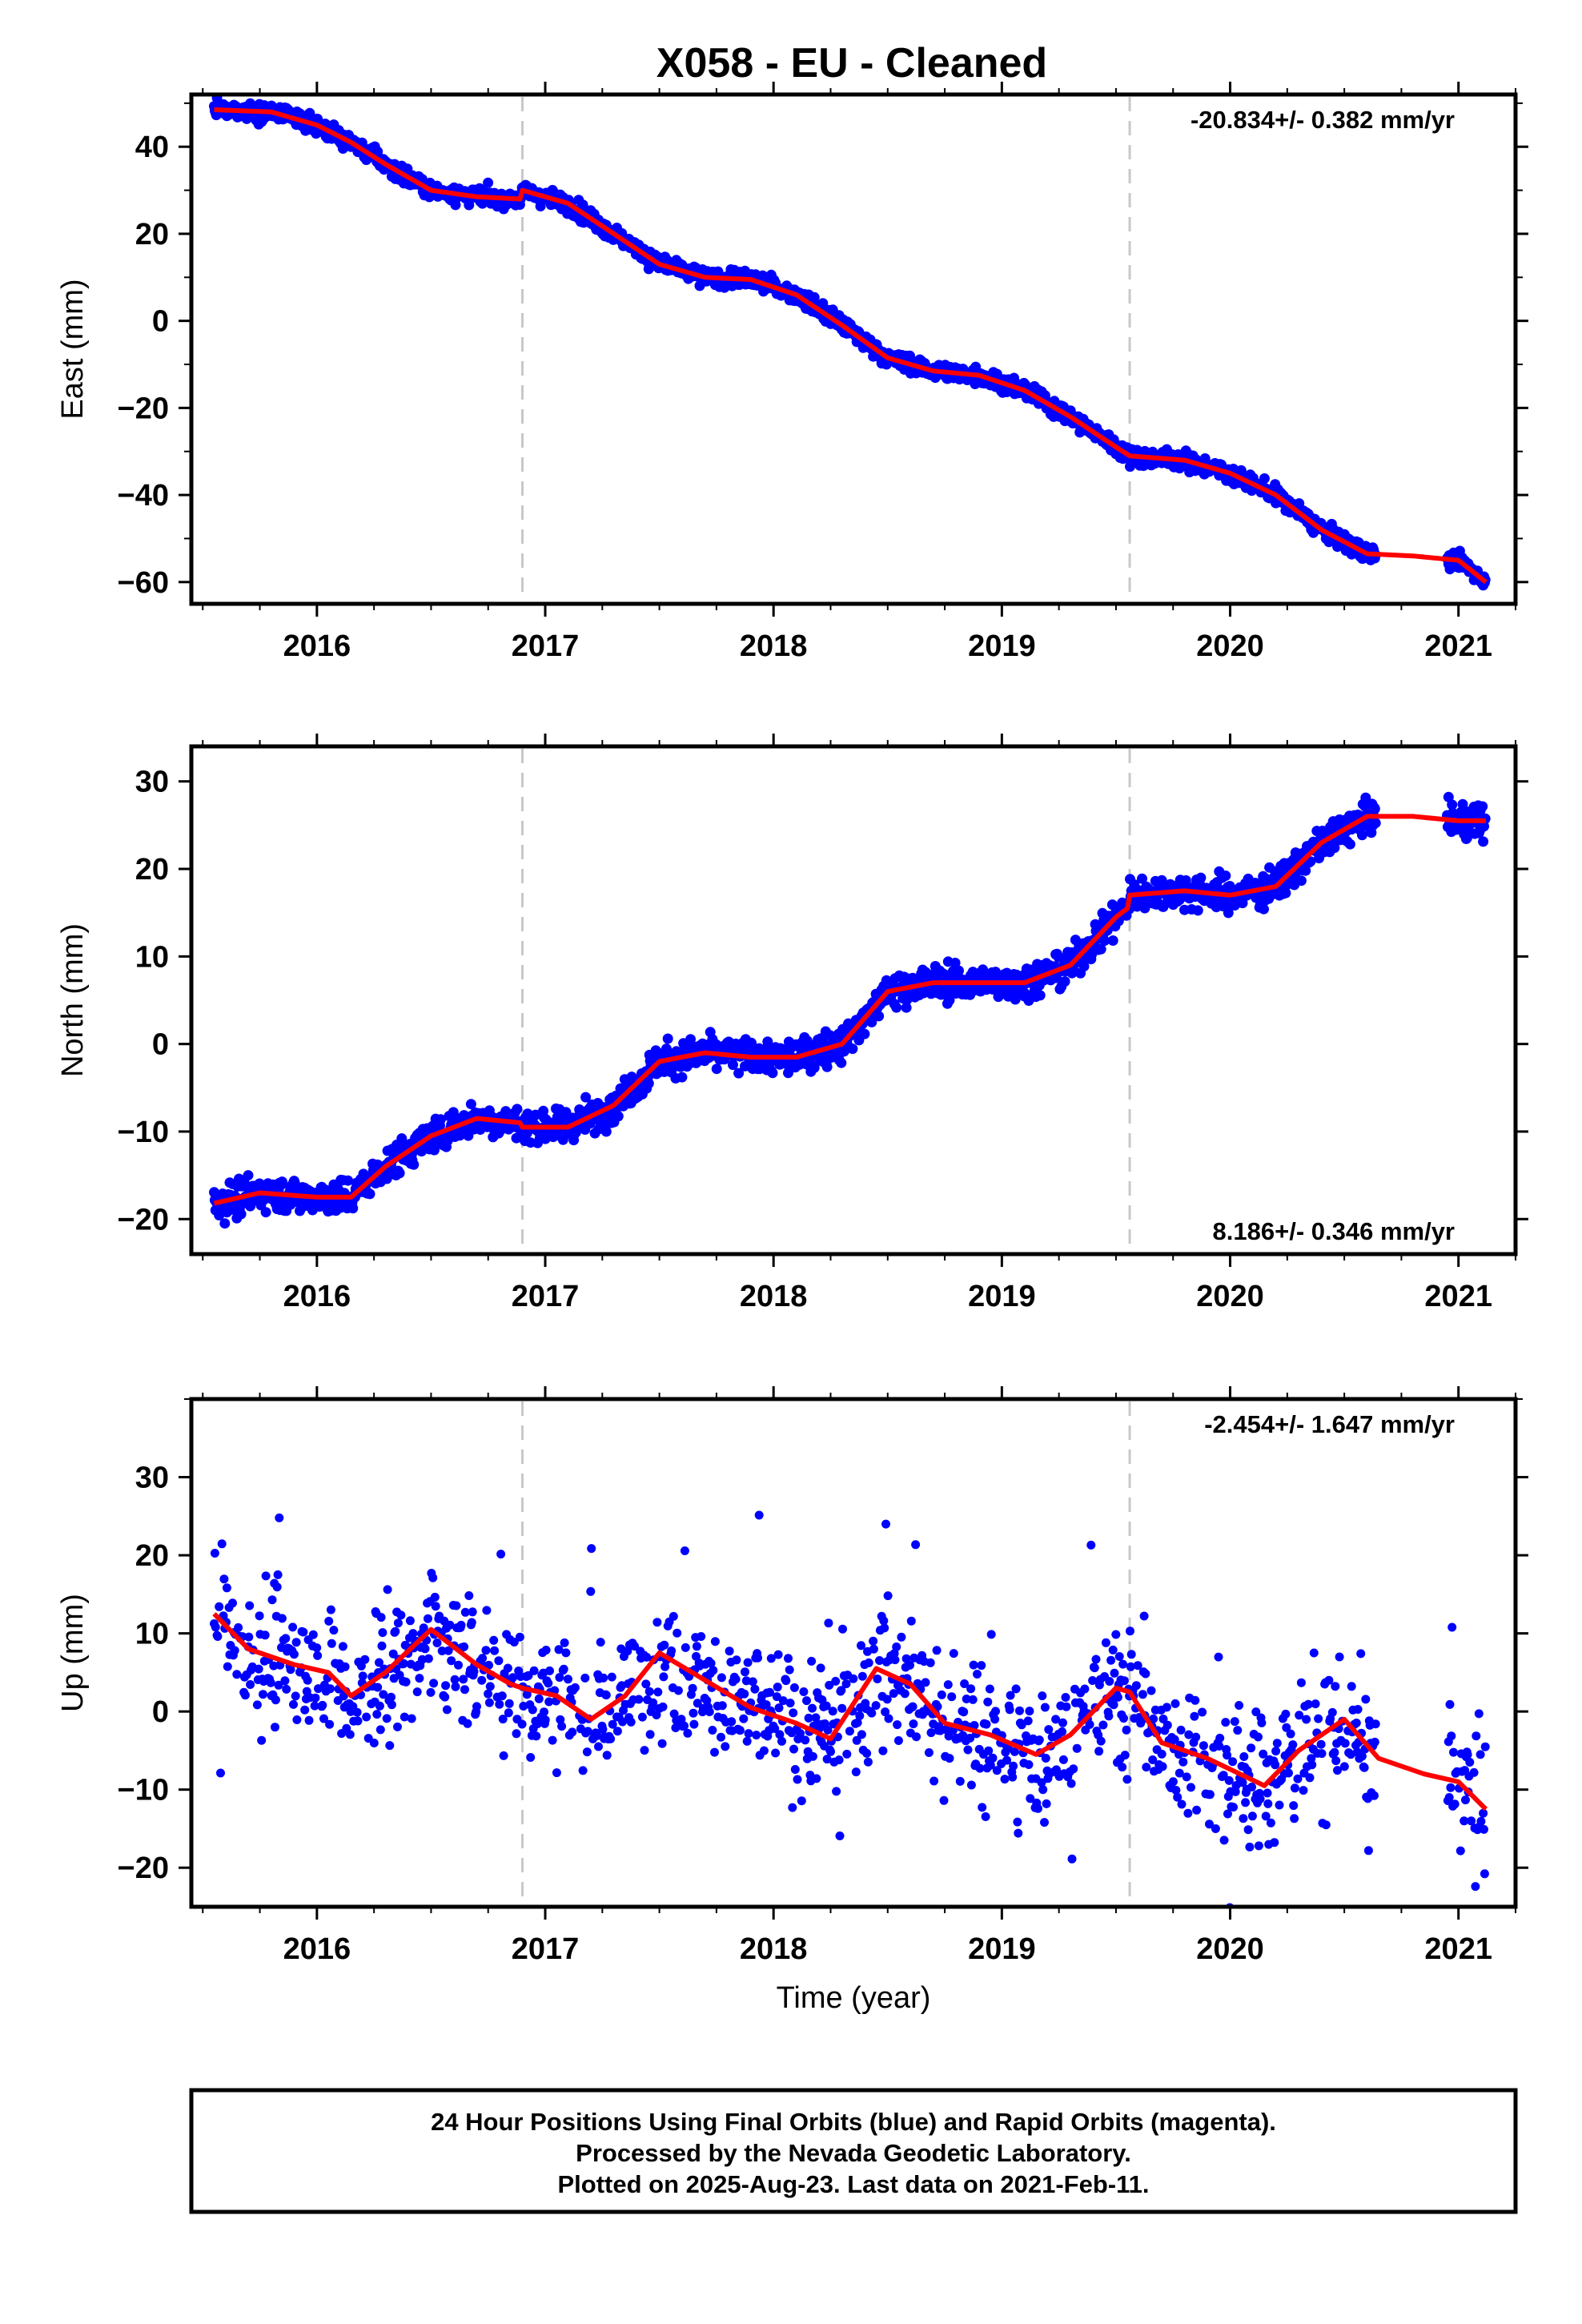 This screenshot has width=1582, height=2324. What do you see at coordinates (144, 408) in the screenshot?
I see `east-y-tick-label: −20` at bounding box center [144, 408].